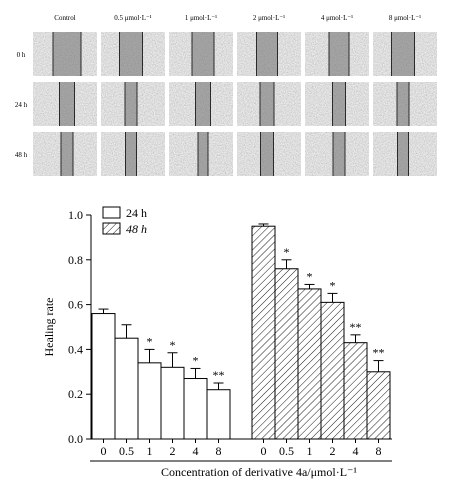  I want to click on y-tick-label: 0.2, so click(75, 394).